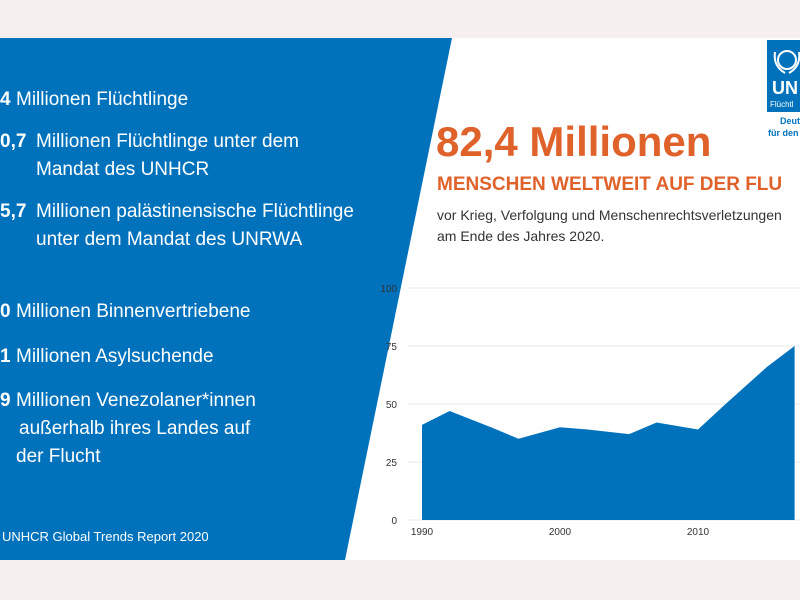  What do you see at coordinates (392, 405) in the screenshot?
I see `y-tick-label: 50` at bounding box center [392, 405].